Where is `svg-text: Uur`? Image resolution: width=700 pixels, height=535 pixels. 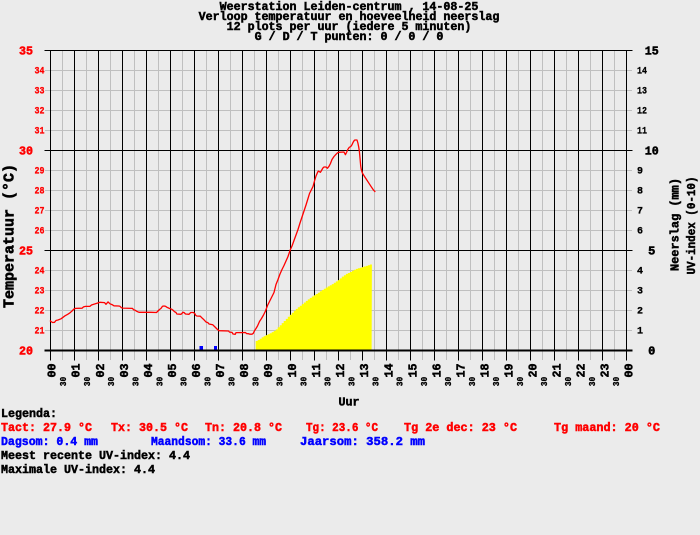
svg-text: Uur is located at coordinates (349, 403).